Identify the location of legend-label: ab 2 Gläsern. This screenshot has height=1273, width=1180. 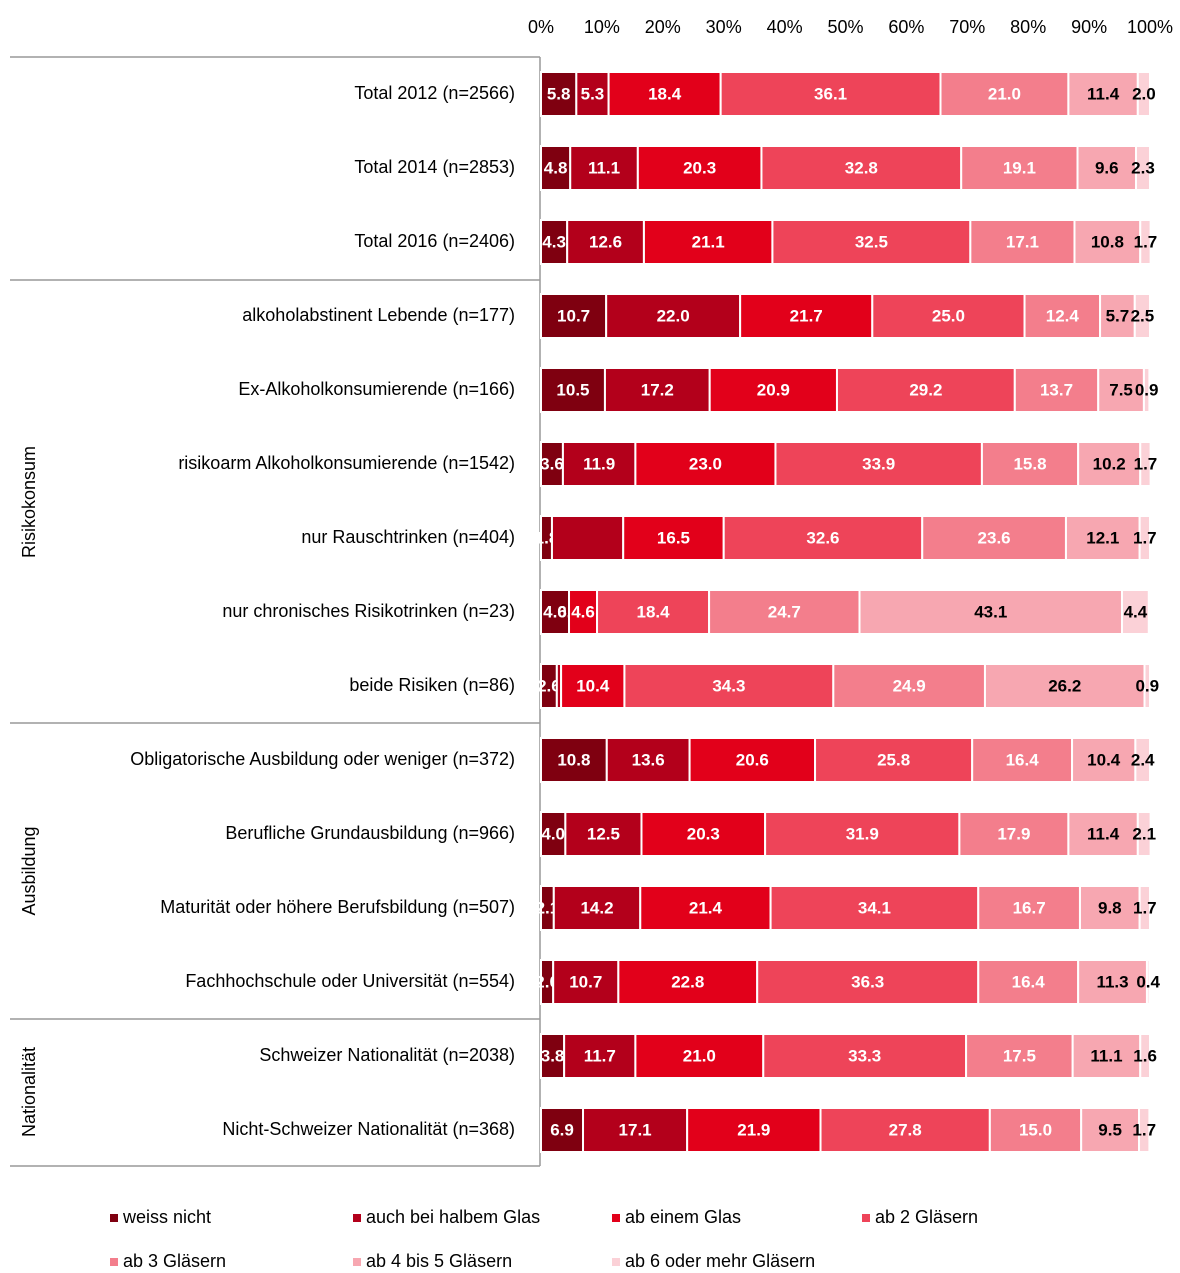
(926, 1217).